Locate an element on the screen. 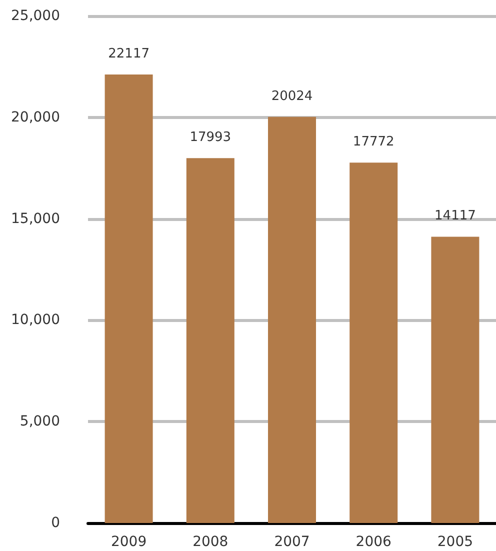 The height and width of the screenshot is (551, 496). x-tick-label: 2007 is located at coordinates (292, 542).